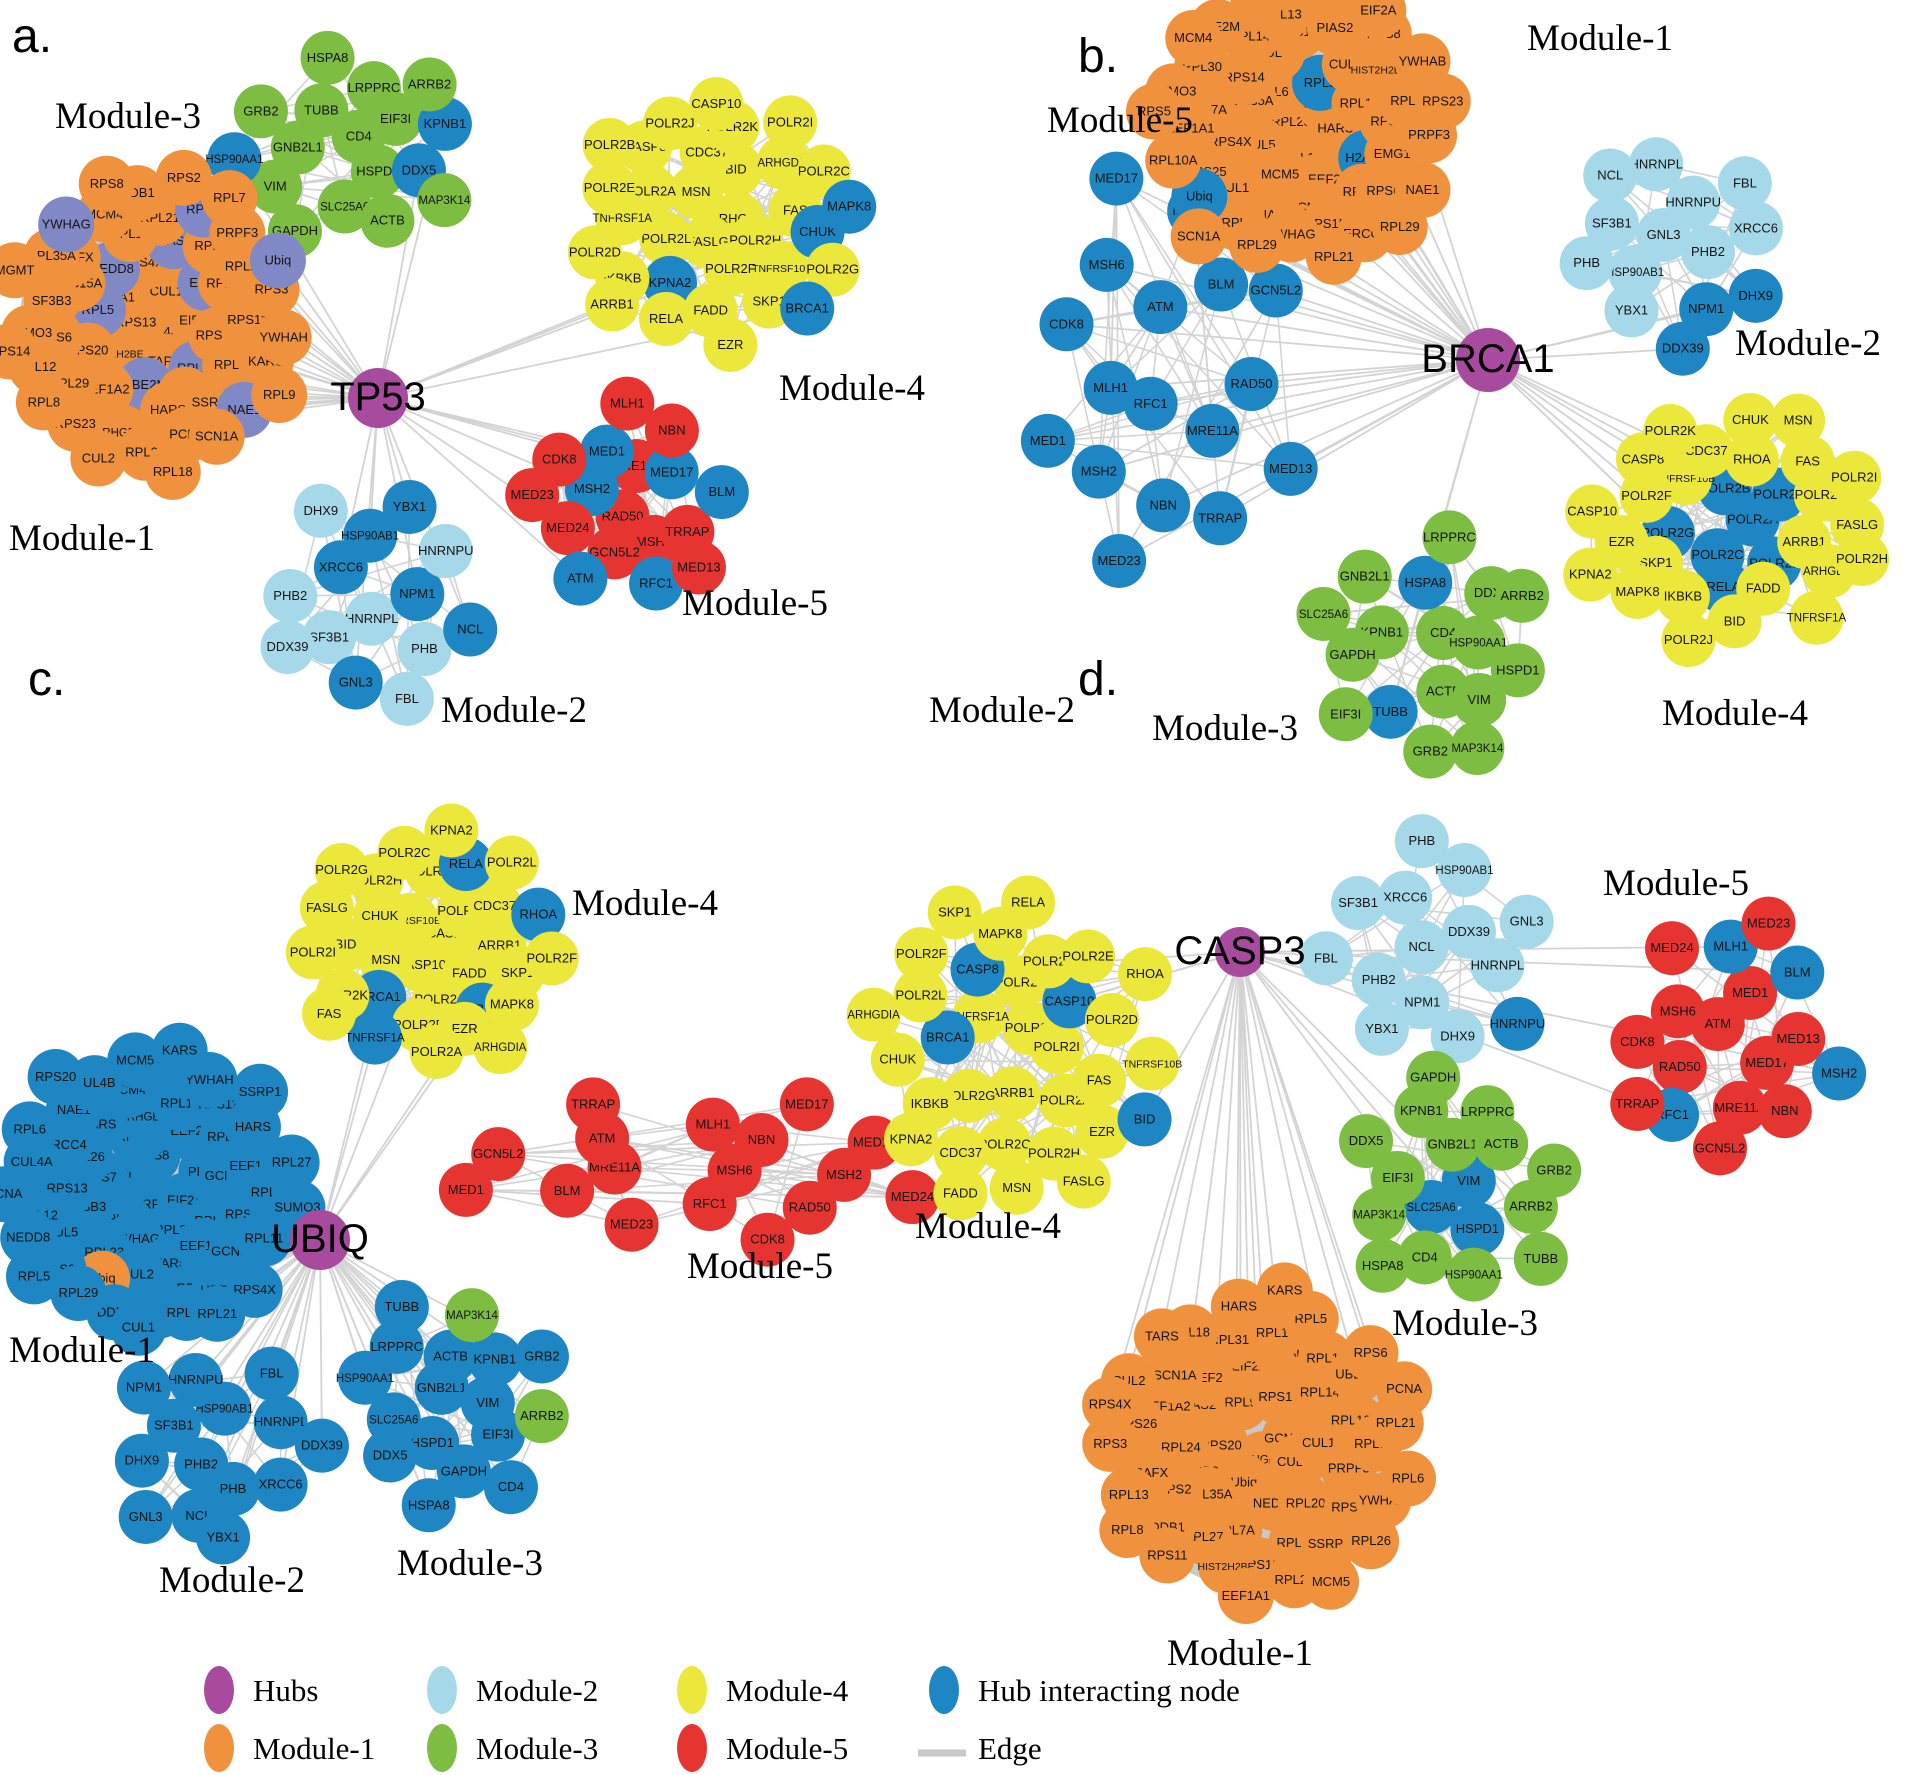 The height and width of the screenshot is (1775, 1923). I want to click on node-DHX9, so click(1755, 295).